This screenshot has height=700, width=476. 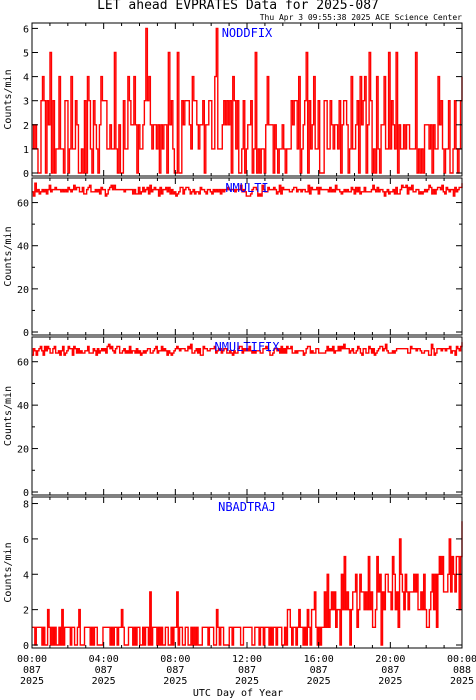 I want to click on x-tick-label-doy: 088, so click(x=462, y=670).